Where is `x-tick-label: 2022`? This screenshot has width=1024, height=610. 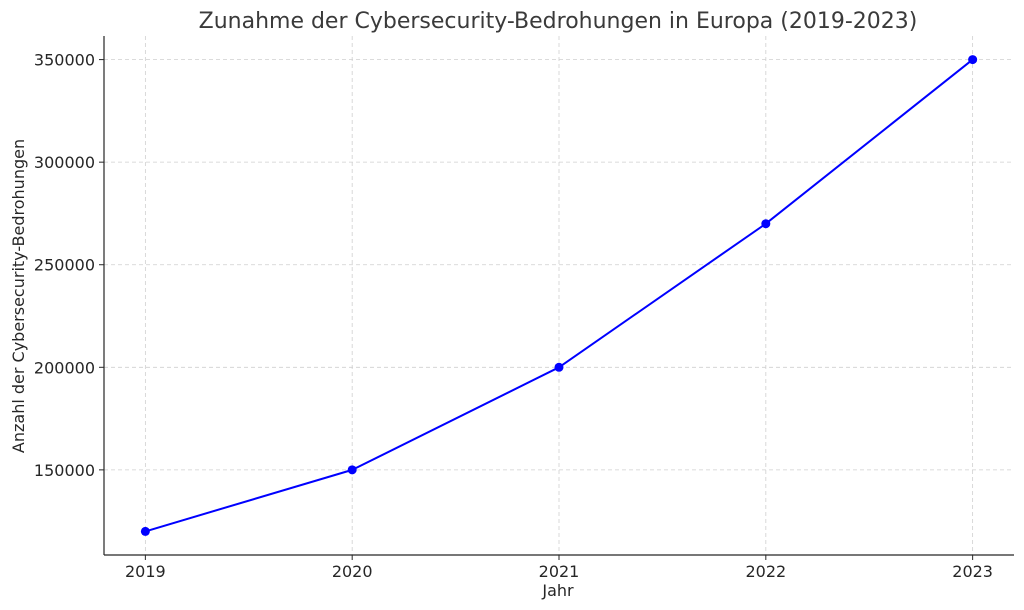
x-tick-label: 2022 is located at coordinates (765, 571).